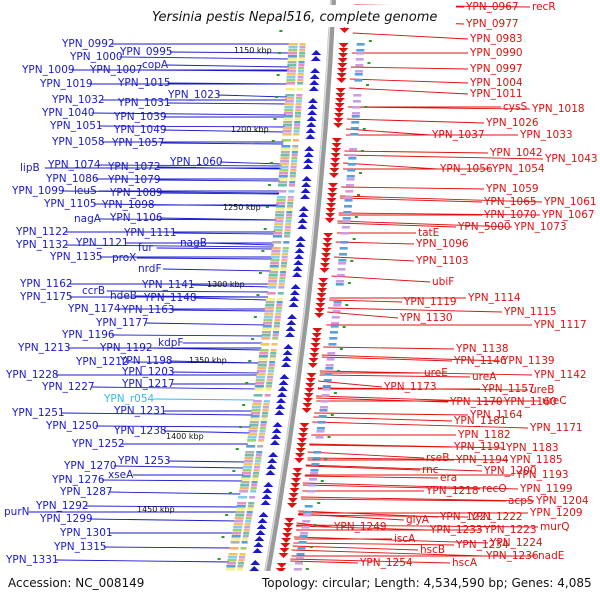 The width and height of the screenshot is (600, 600). Describe the element at coordinates (78, 480) in the screenshot. I see `gene-label: YPN_1276` at that location.